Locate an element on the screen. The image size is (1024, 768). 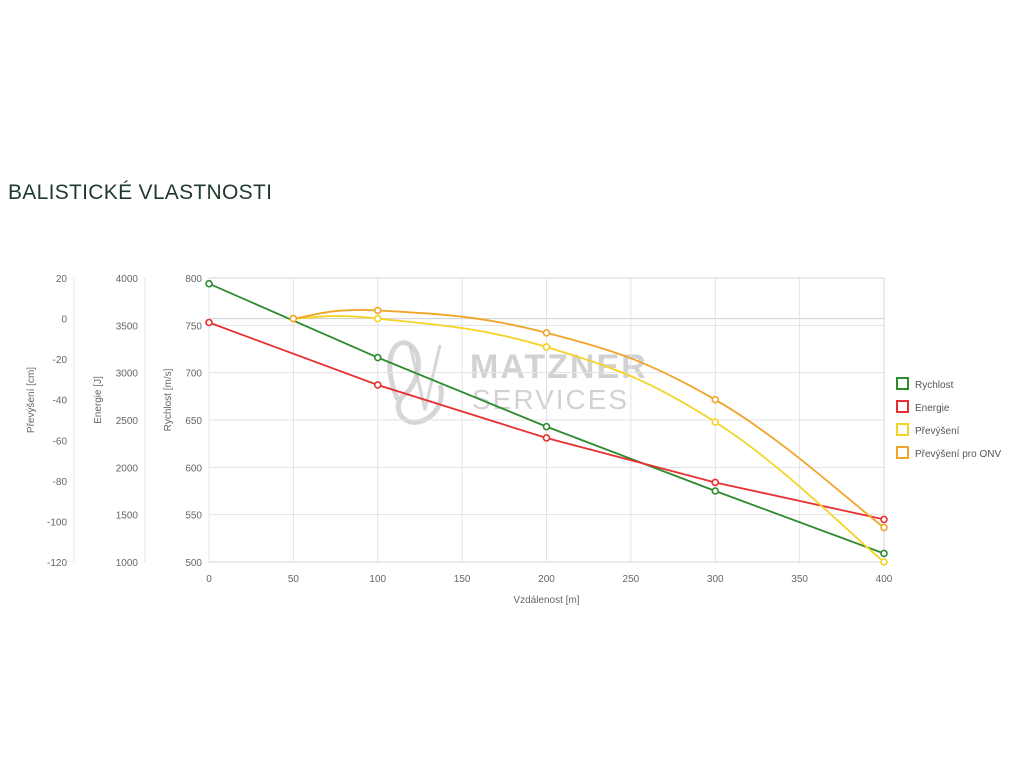
y-tick-label-prevyseni: -40 is located at coordinates (60, 401).